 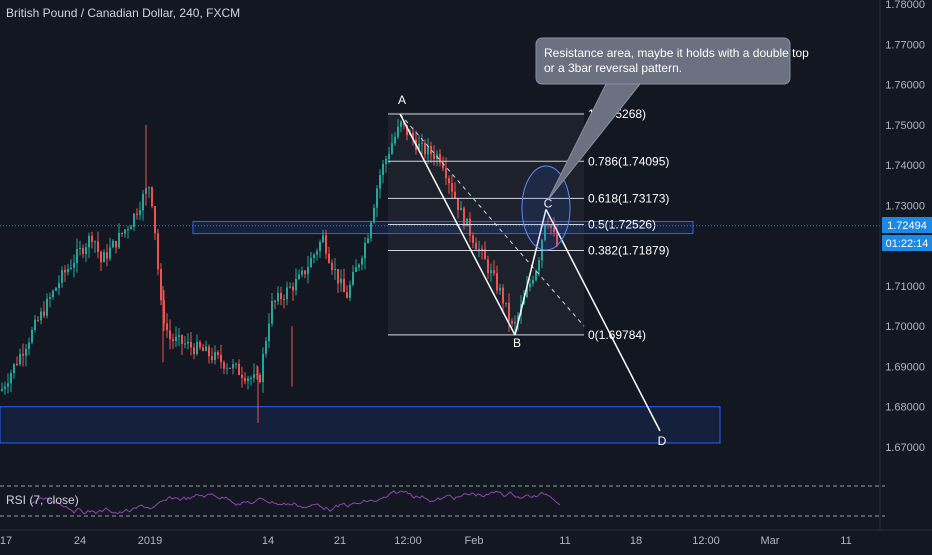 I want to click on time-axis: 17 24 2019 14 21 12:00 Feb 11 18 12:00 Mar 11, so click(x=466, y=538).